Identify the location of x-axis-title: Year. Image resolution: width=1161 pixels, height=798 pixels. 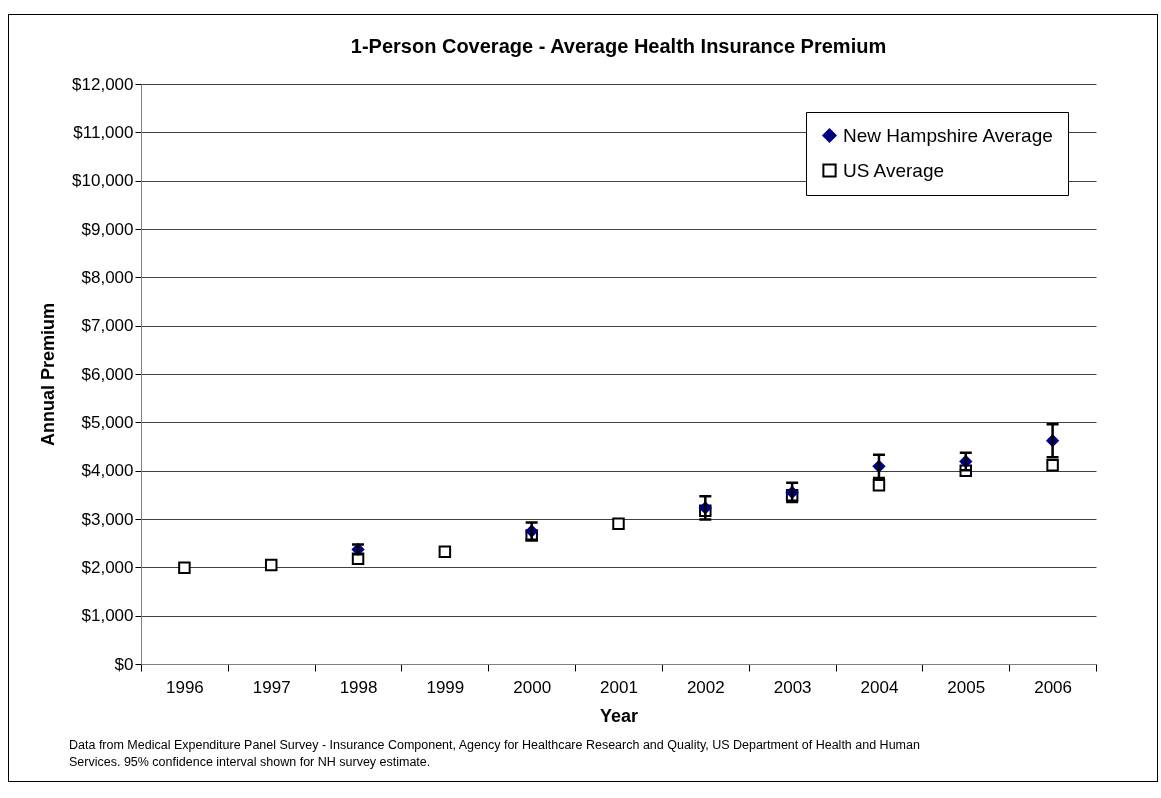
(619, 715).